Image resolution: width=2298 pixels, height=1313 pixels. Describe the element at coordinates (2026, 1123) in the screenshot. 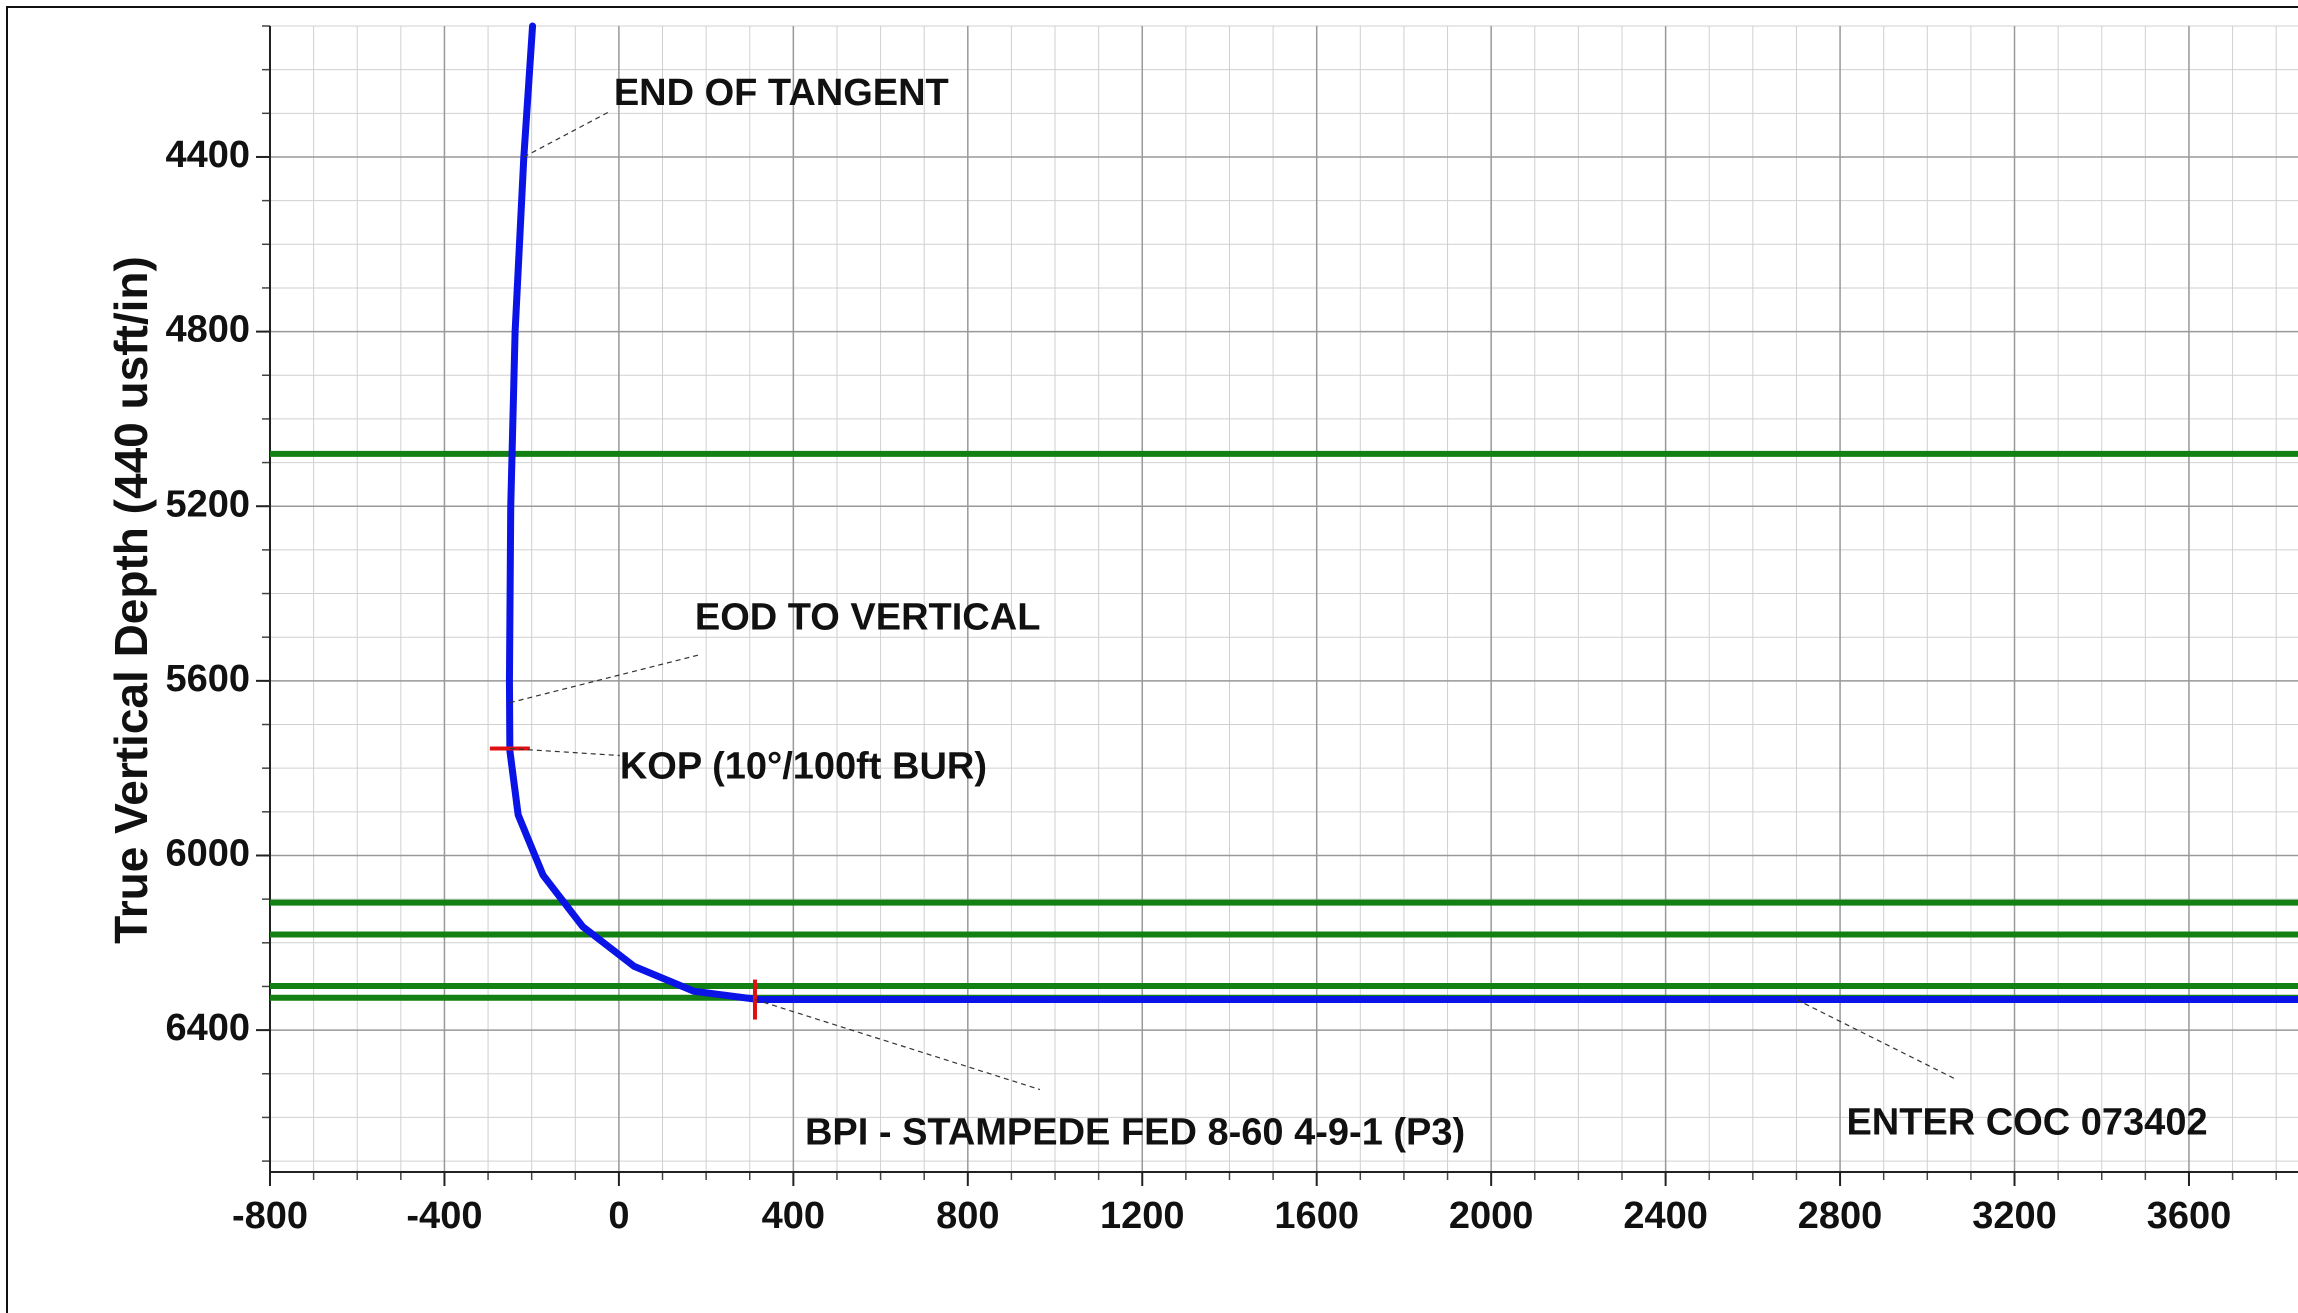

I see `annotation: ENTER COC 073402` at that location.